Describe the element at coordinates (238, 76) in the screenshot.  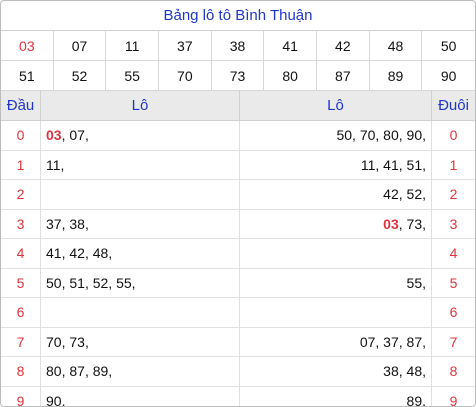
I see `result-number: 73` at that location.